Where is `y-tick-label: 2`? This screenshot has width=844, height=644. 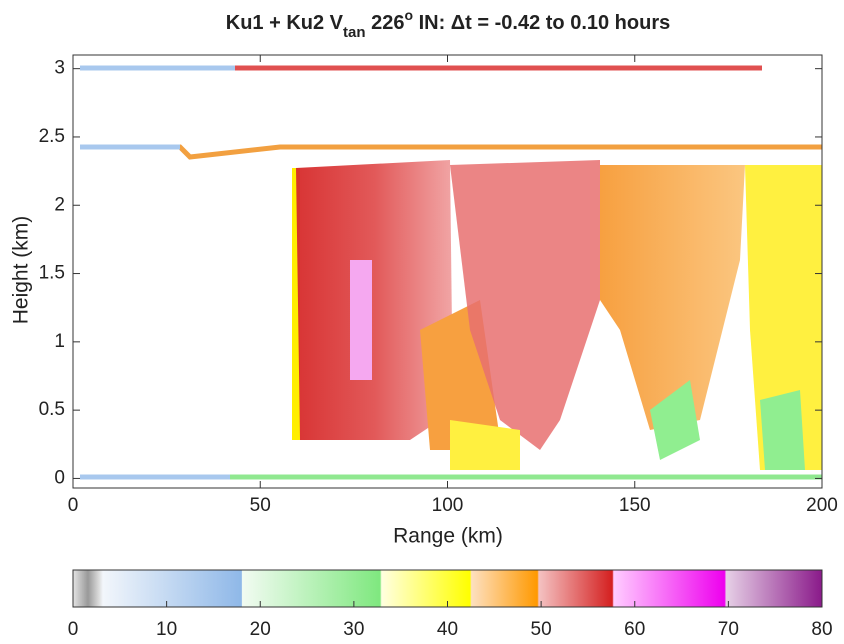
y-tick-label: 2 is located at coordinates (59, 204).